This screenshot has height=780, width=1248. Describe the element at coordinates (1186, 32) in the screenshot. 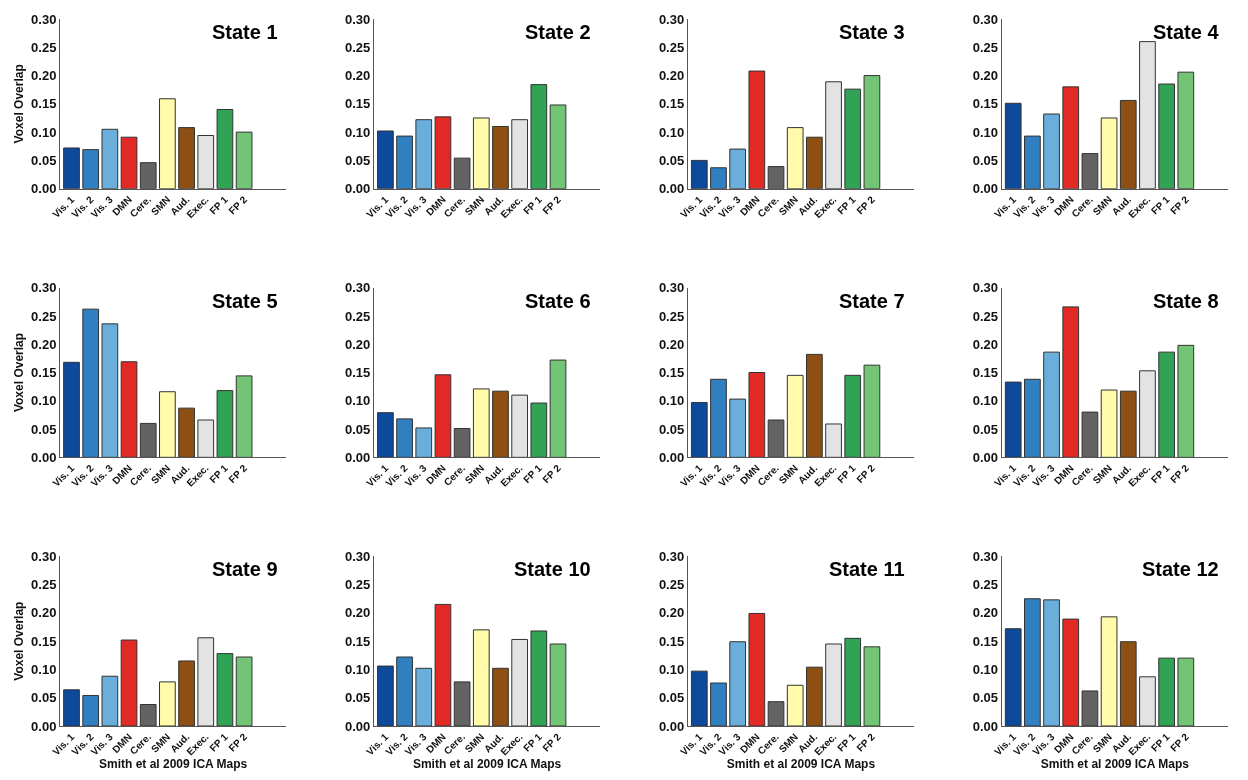

I see `chart-title: State 4` at that location.